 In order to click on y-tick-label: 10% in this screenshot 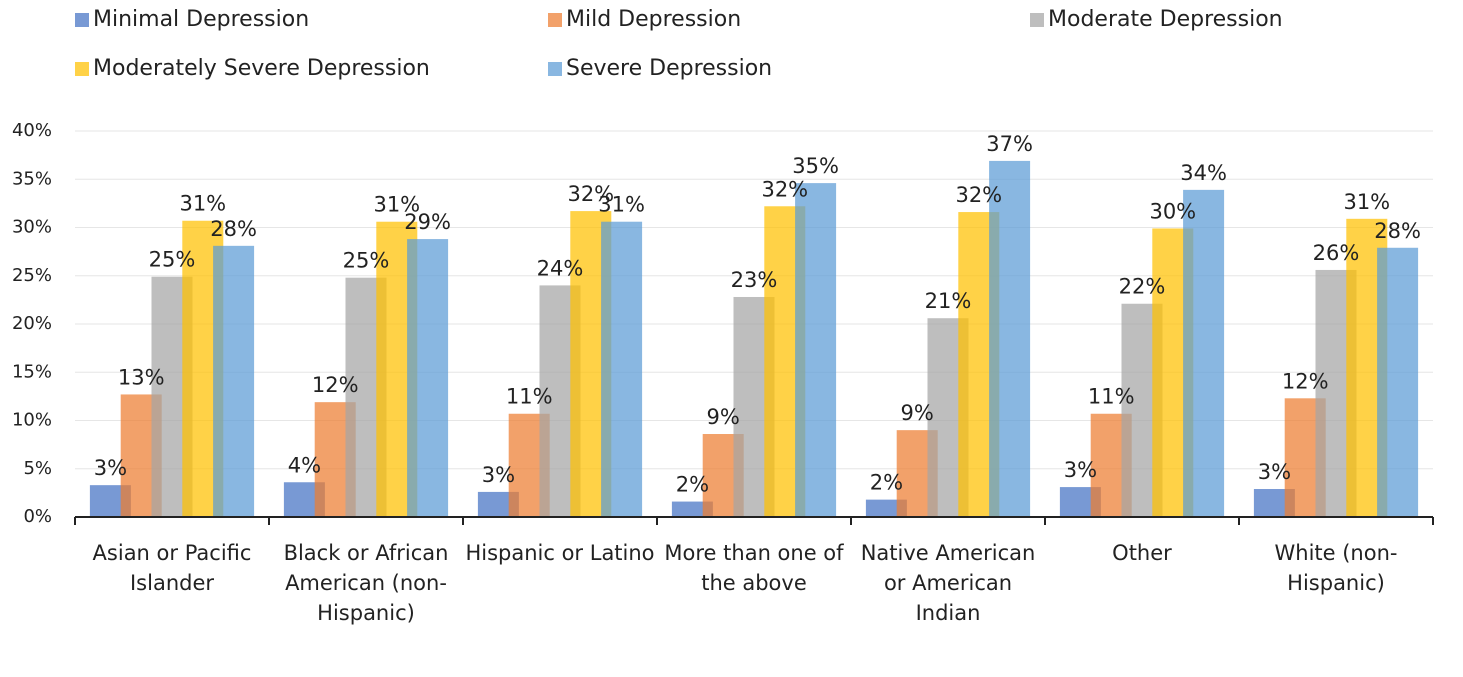, I will do `click(32, 420)`.